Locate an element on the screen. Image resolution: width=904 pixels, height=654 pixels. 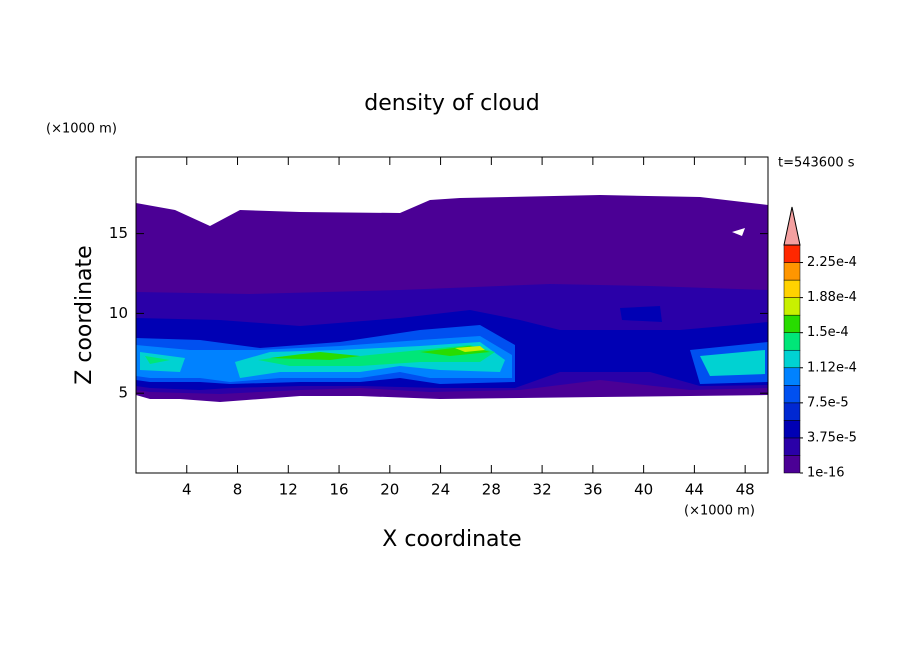
time-label: t=543600 s is located at coordinates (816, 163).